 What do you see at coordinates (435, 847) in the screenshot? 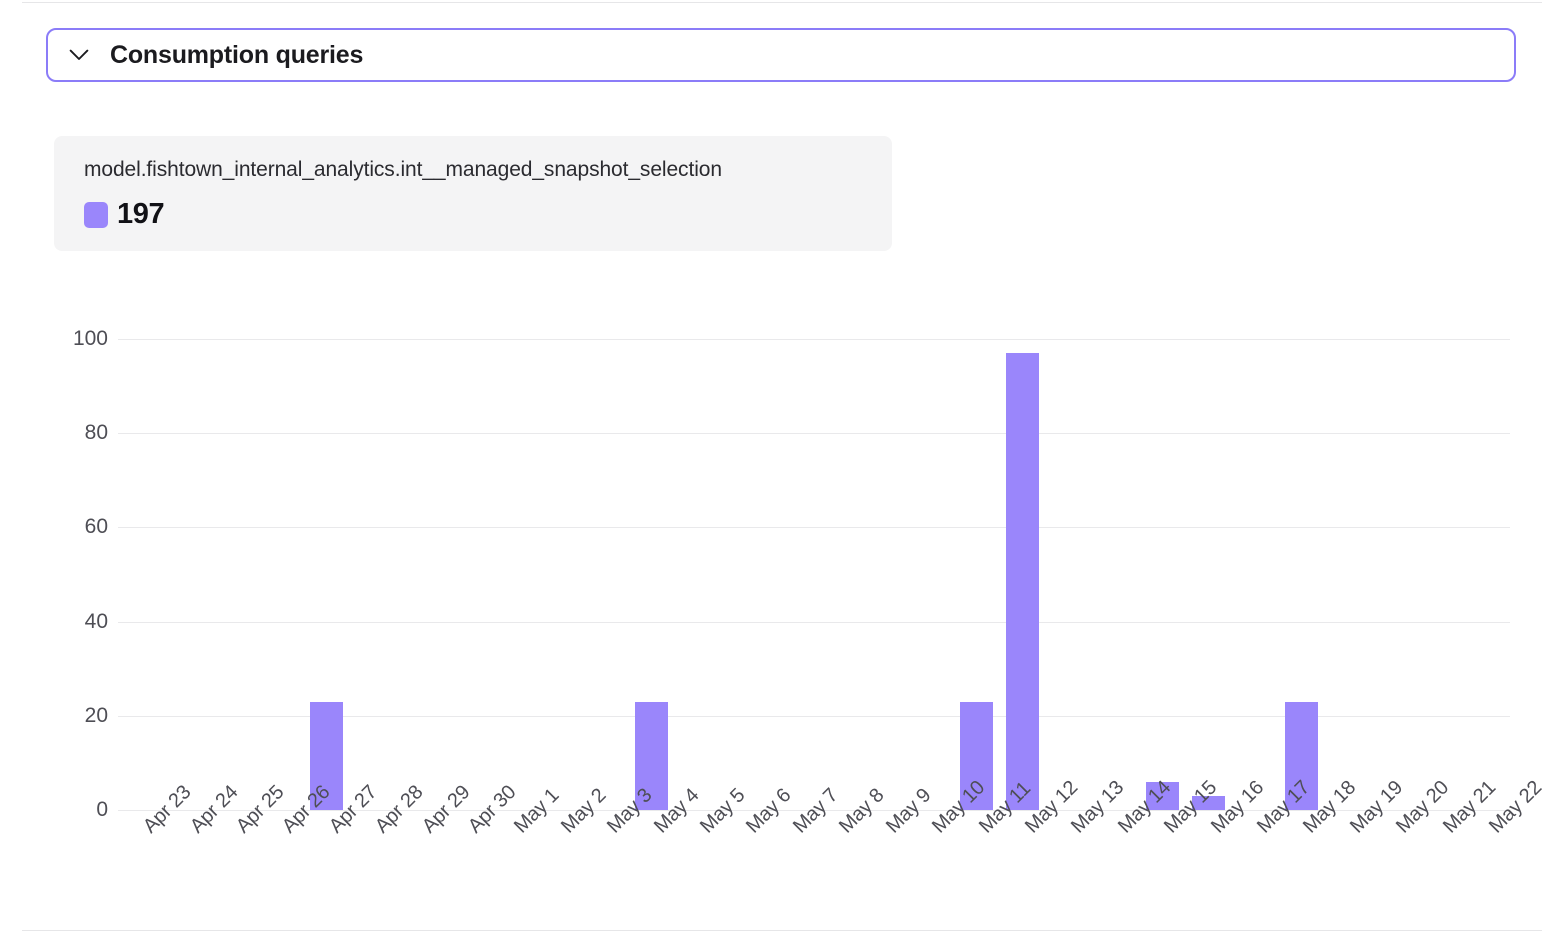
I see `x-axis-slot: Apr 29` at bounding box center [435, 847].